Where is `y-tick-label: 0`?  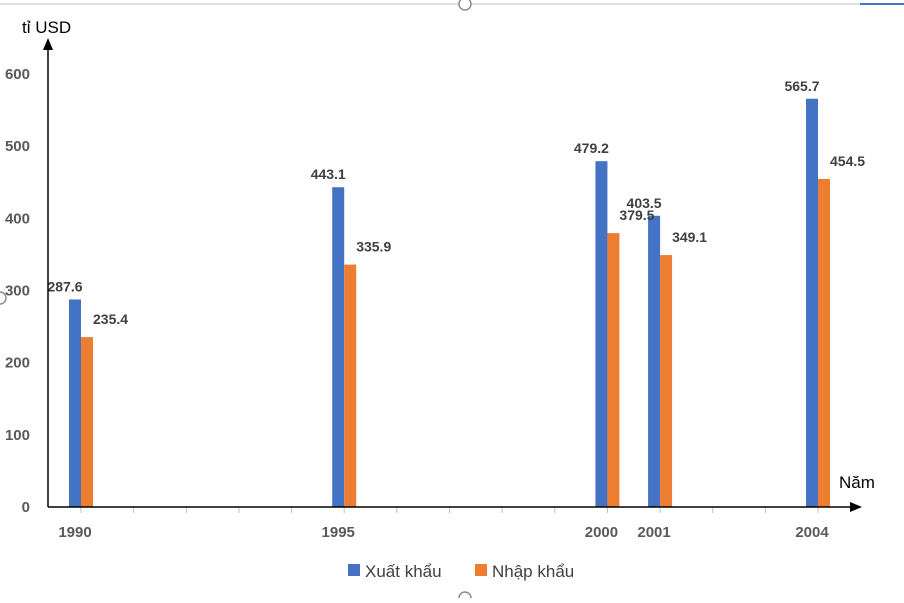
y-tick-label: 0 is located at coordinates (26, 507).